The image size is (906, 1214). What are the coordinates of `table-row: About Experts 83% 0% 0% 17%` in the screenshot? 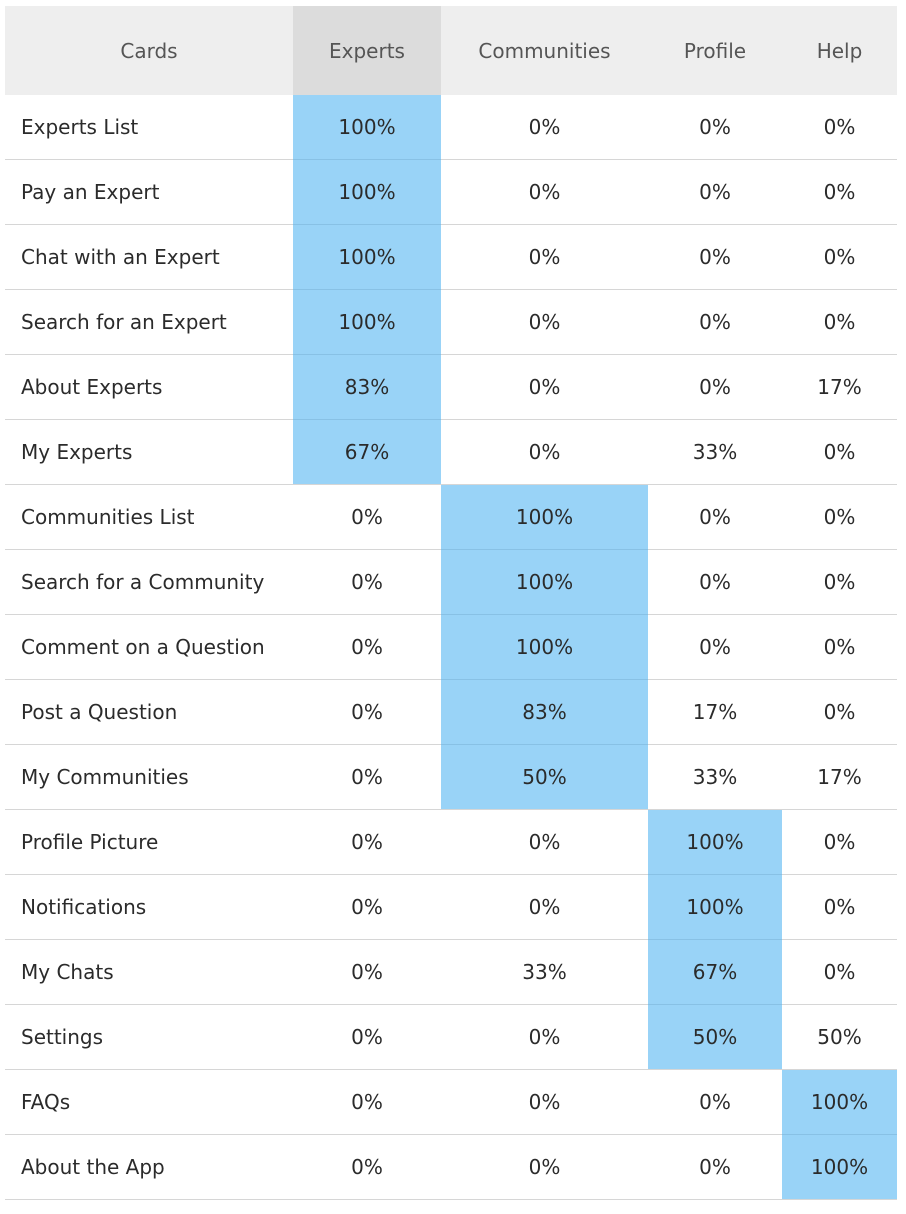 It's located at (451, 387).